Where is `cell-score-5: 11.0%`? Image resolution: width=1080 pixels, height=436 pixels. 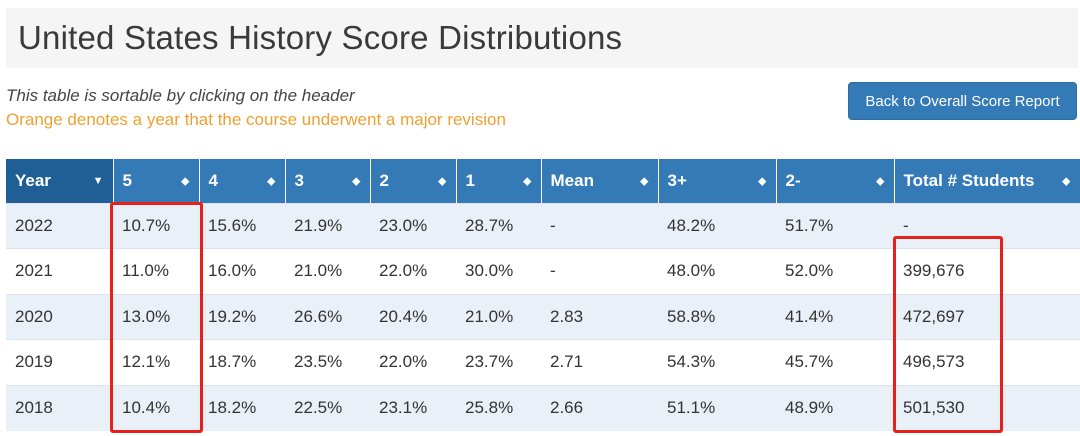
cell-score-5: 11.0% is located at coordinates (156, 271).